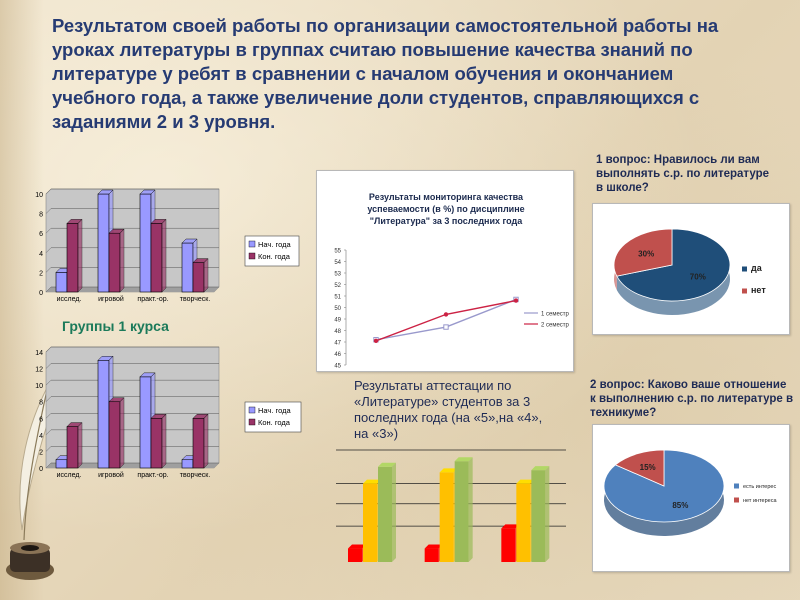 This screenshot has height=600, width=800. Describe the element at coordinates (646, 253) in the screenshot. I see `pie-data-label: 30%` at that location.